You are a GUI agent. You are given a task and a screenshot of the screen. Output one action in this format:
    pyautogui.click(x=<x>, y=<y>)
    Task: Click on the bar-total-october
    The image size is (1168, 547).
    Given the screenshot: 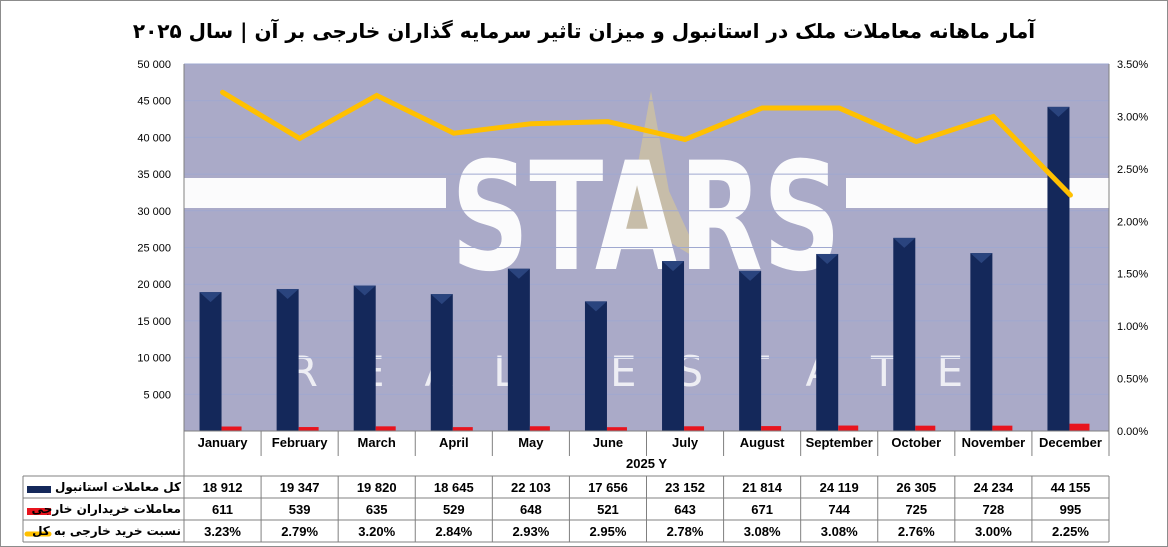 What is the action you would take?
    pyautogui.click(x=914, y=334)
    